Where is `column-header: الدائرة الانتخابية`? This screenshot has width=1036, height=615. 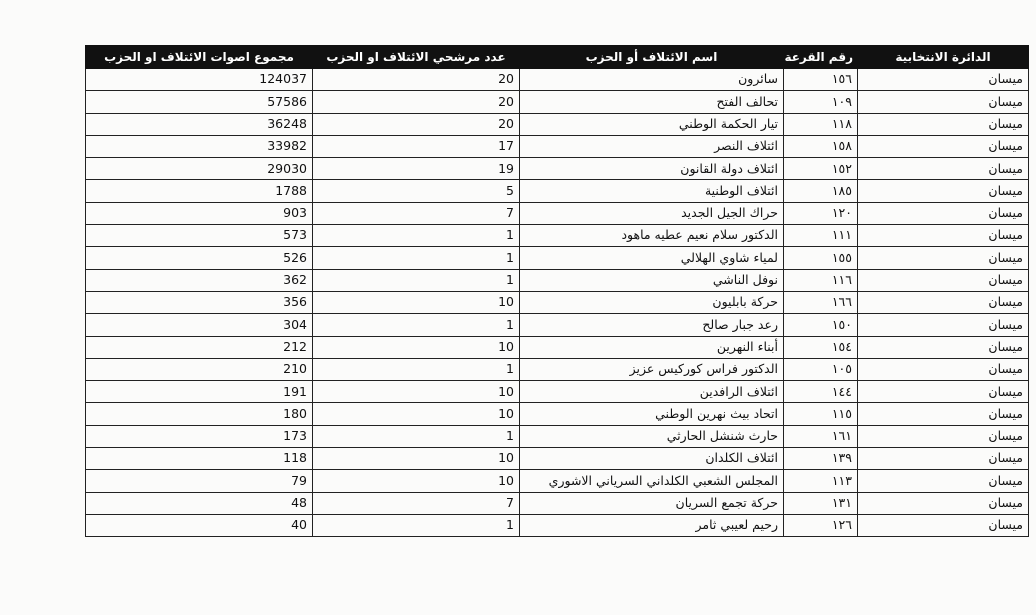
column-header: الدائرة الانتخابية is located at coordinates (943, 57).